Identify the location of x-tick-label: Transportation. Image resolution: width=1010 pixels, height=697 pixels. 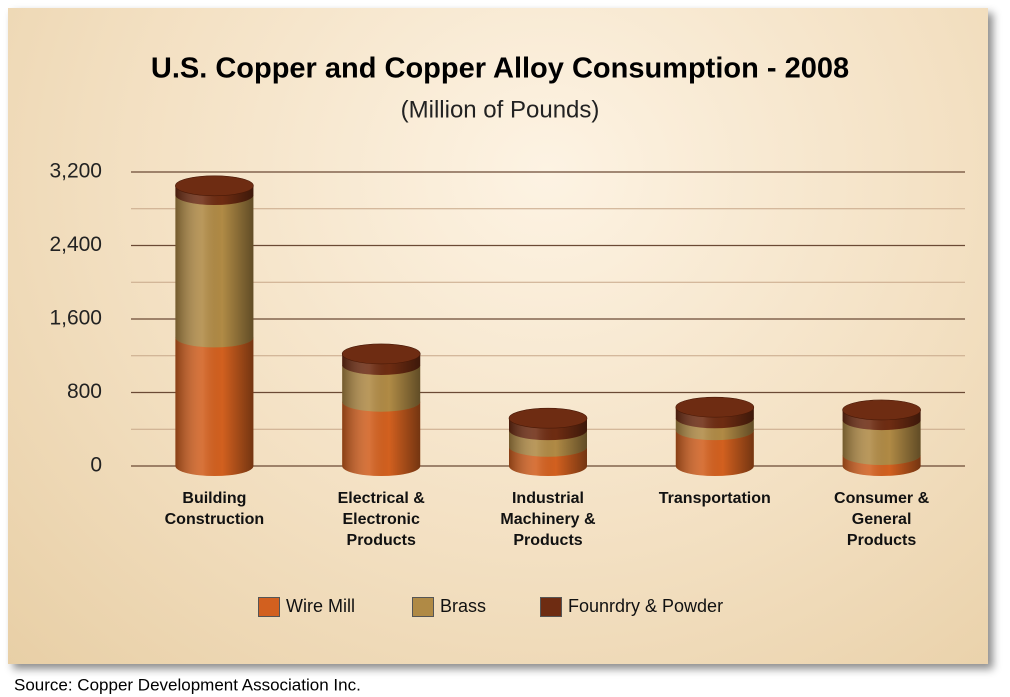
(714, 498).